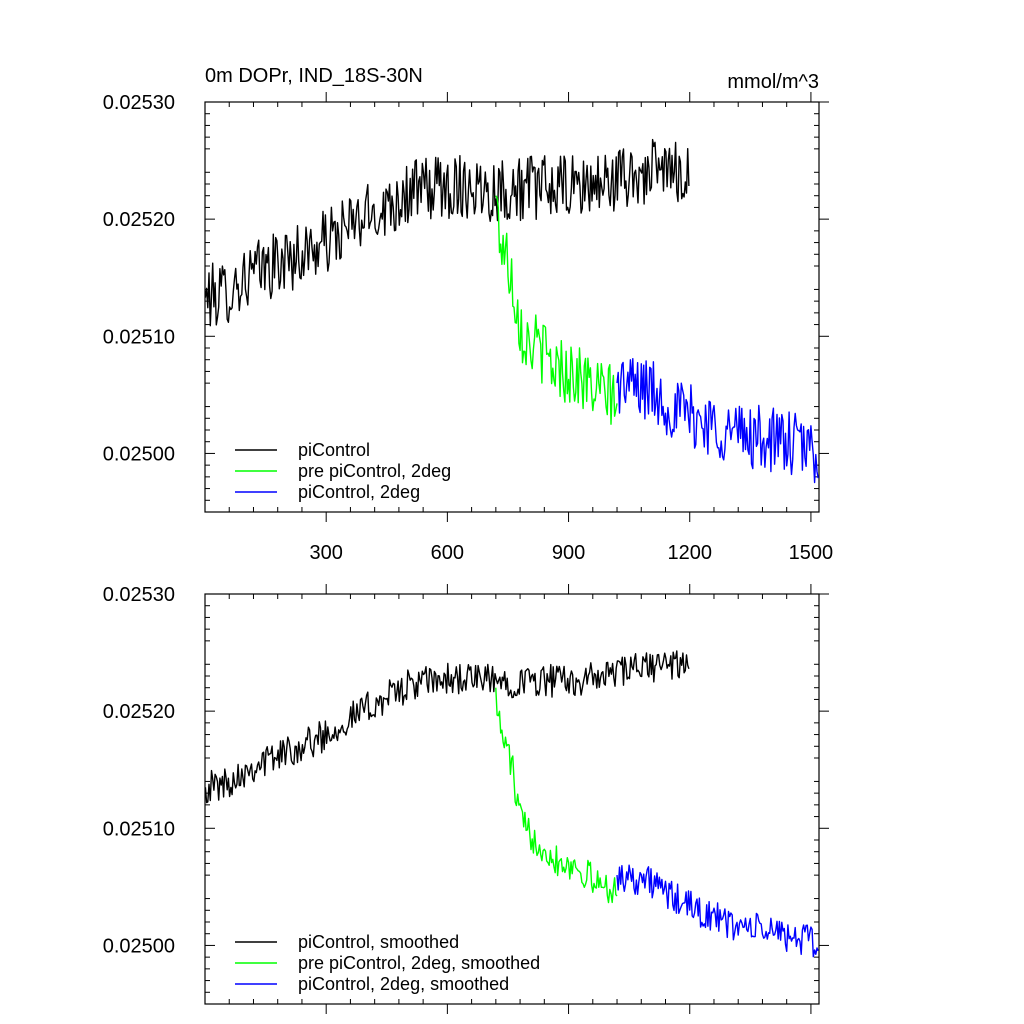 The width and height of the screenshot is (1024, 1024). Describe the element at coordinates (811, 553) in the screenshot. I see `x-tick-label: 1500` at that location.